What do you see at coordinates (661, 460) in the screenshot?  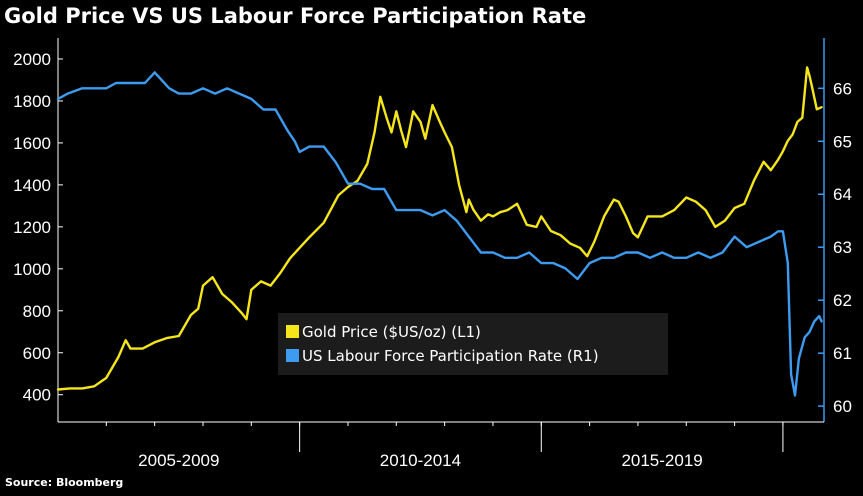 I see `x-category-label: 2015-2019` at bounding box center [661, 460].